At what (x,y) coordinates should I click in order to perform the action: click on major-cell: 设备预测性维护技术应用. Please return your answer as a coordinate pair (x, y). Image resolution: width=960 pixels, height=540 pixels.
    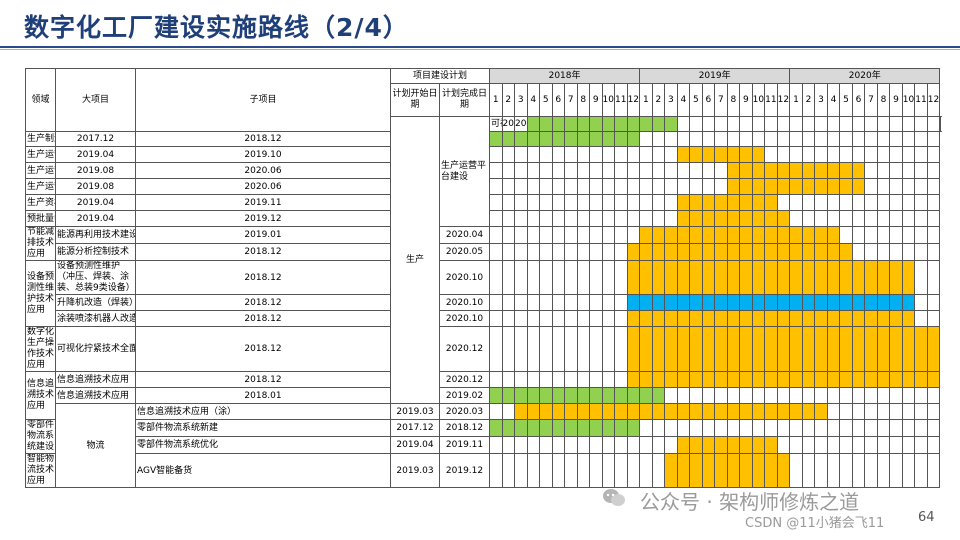
    Looking at the image, I should click on (40, 293).